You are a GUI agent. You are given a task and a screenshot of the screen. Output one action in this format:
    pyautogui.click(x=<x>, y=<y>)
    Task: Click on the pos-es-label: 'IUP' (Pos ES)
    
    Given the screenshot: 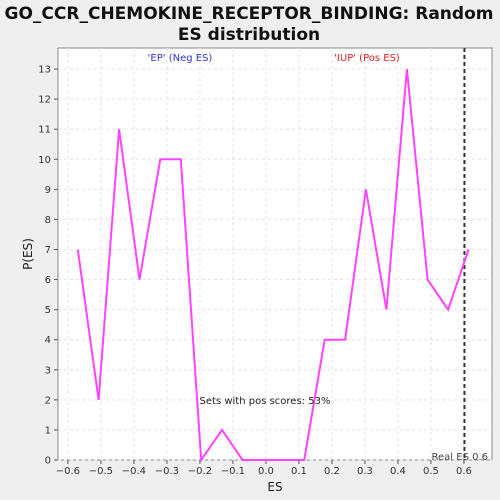 What is the action you would take?
    pyautogui.click(x=367, y=58)
    